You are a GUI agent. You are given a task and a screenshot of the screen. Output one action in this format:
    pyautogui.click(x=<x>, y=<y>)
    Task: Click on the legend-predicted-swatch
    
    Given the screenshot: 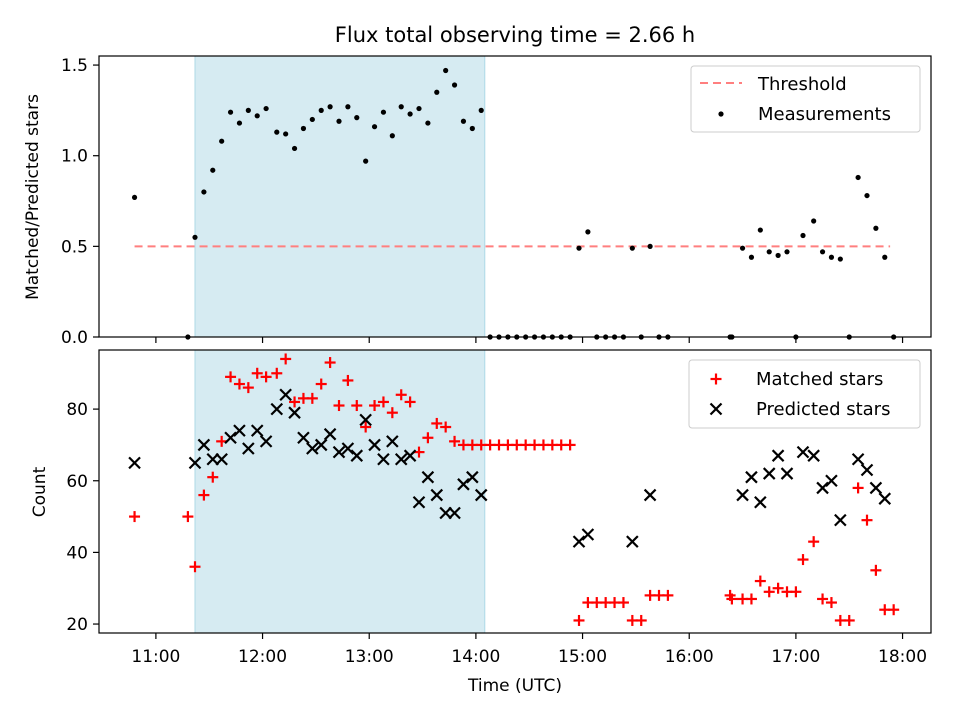 What is the action you would take?
    pyautogui.click(x=716, y=409)
    